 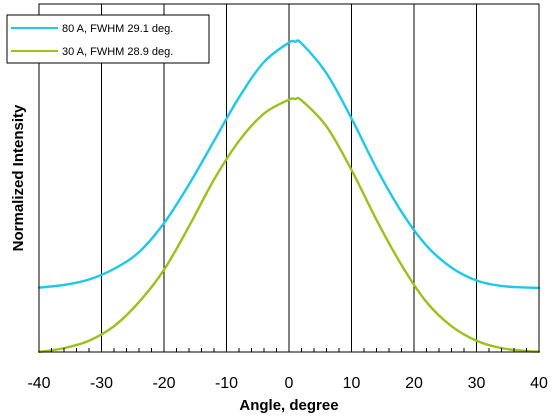 I want to click on x-tick-label: 40, so click(x=539, y=383).